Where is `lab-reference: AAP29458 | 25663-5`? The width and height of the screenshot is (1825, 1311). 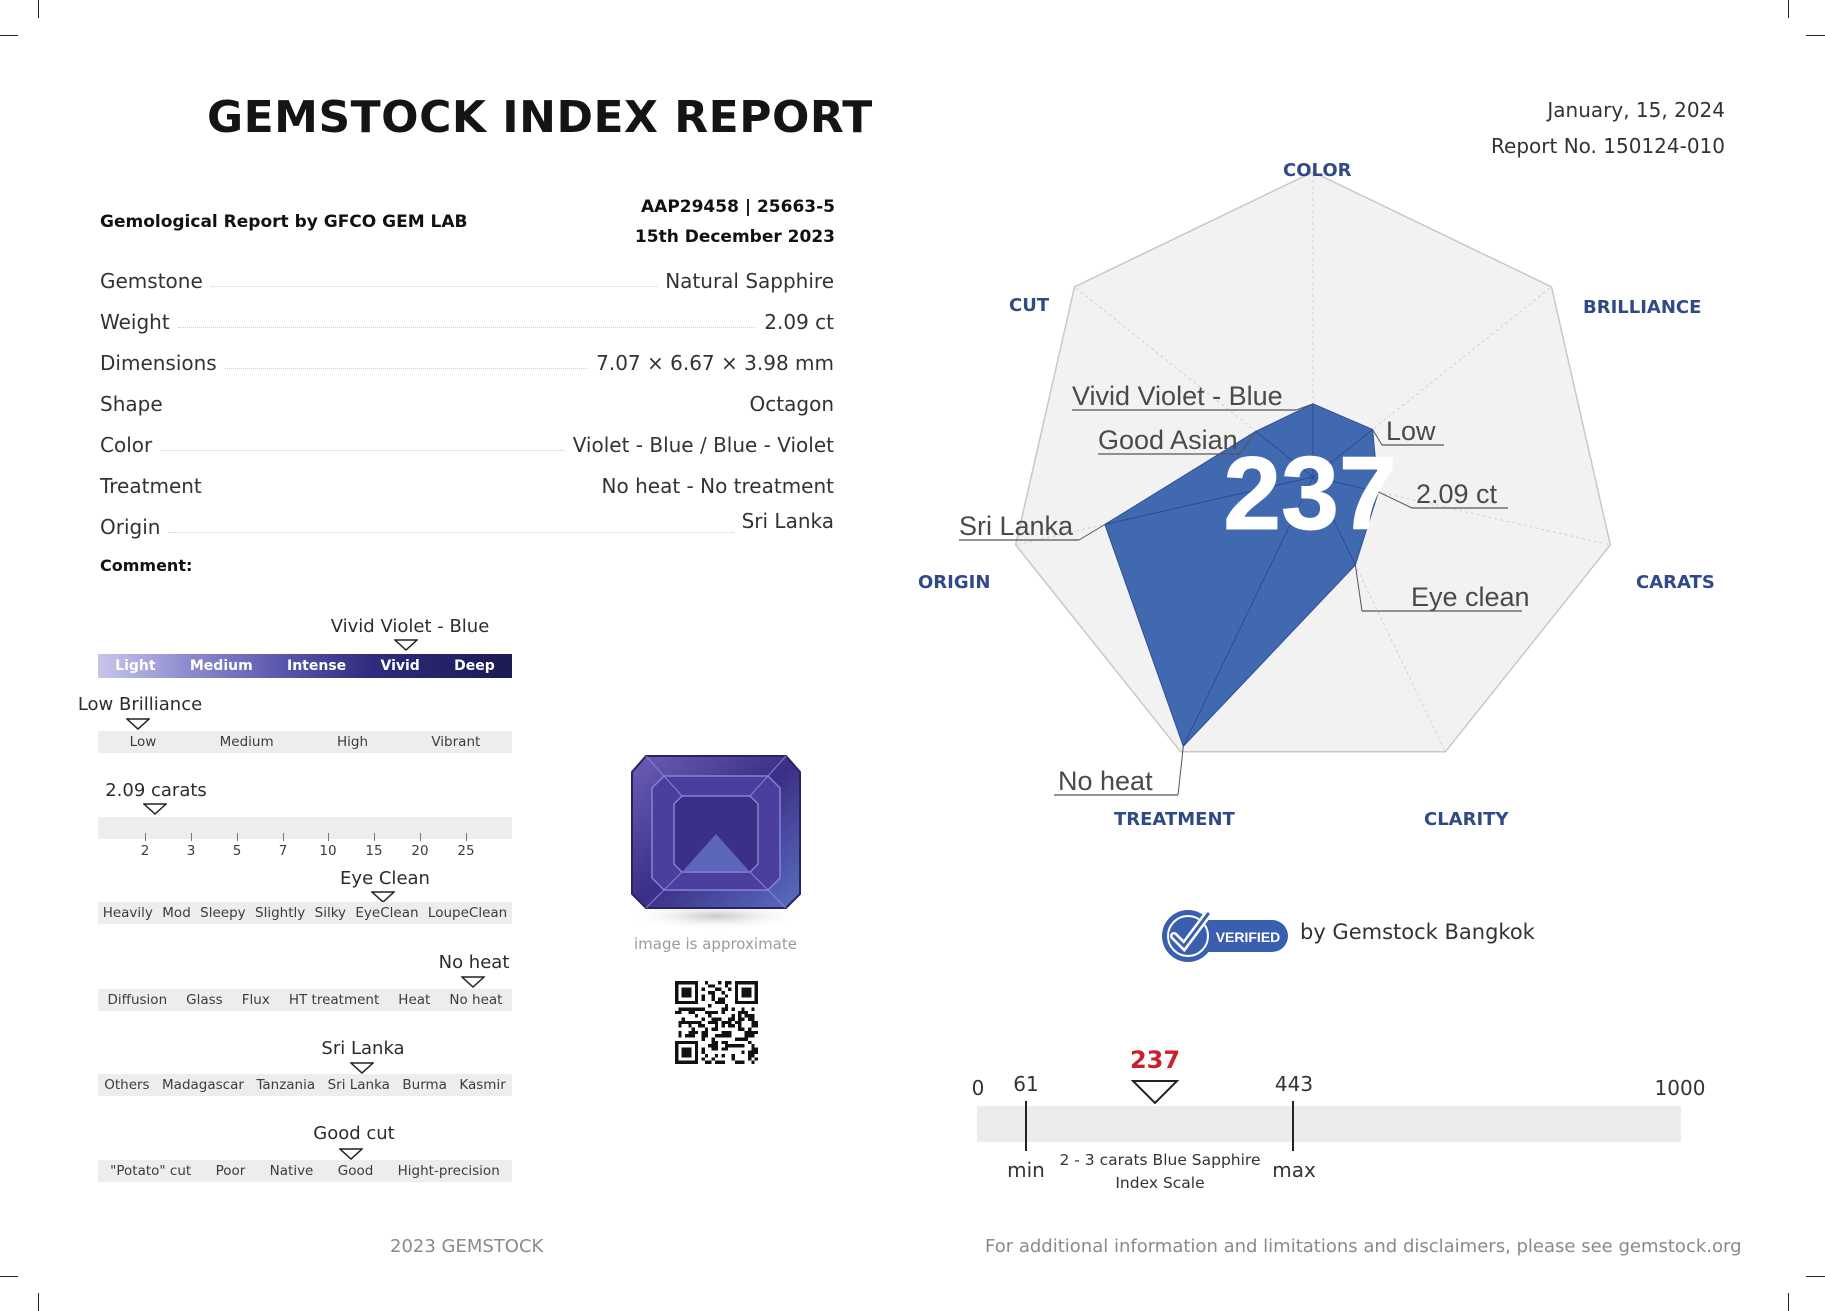 lab-reference: AAP29458 | 25663-5 is located at coordinates (738, 207).